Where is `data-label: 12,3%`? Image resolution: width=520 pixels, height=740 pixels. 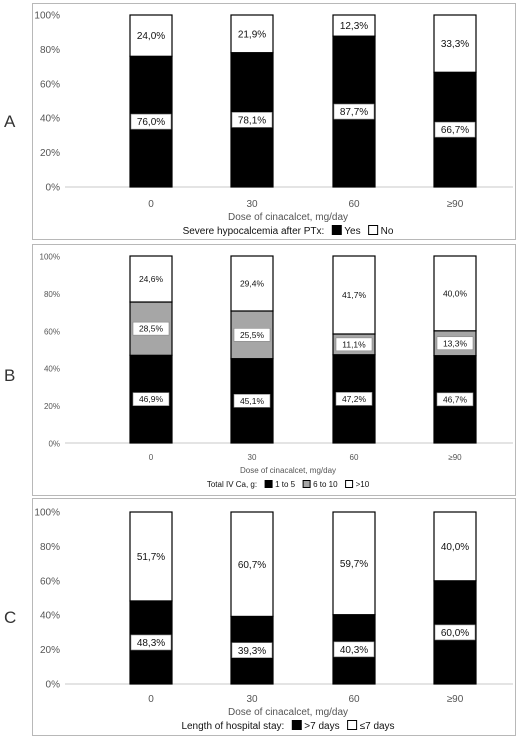 data-label: 12,3% is located at coordinates (354, 26).